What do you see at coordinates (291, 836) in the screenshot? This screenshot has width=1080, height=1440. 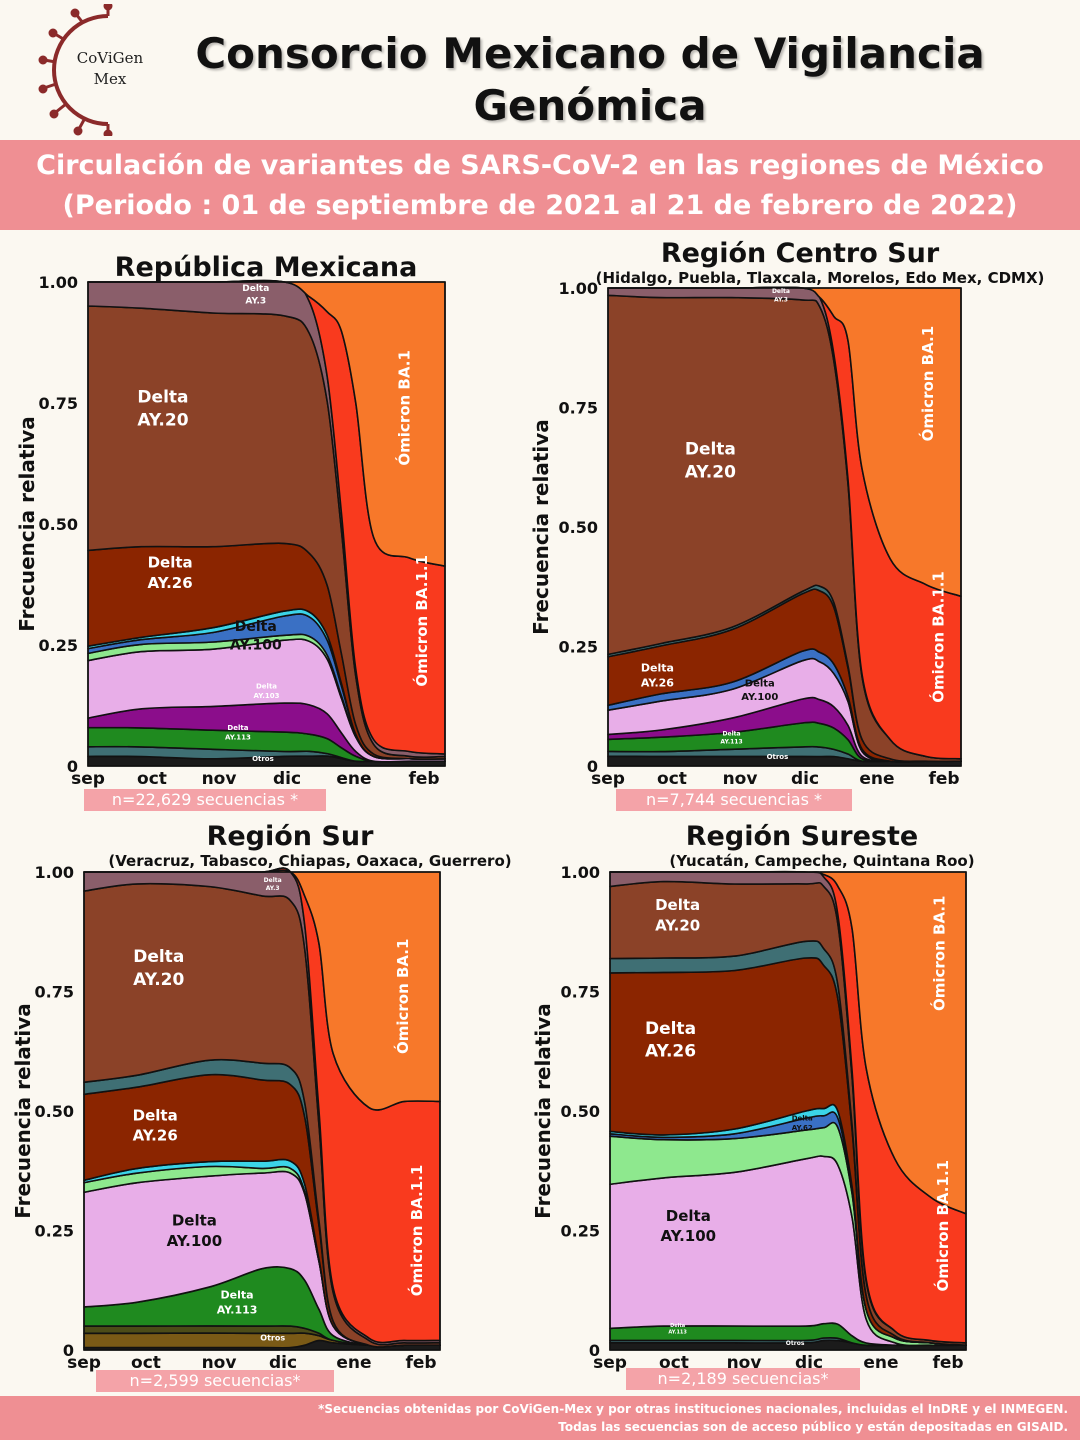 I see `panel-title: Región Sur` at bounding box center [291, 836].